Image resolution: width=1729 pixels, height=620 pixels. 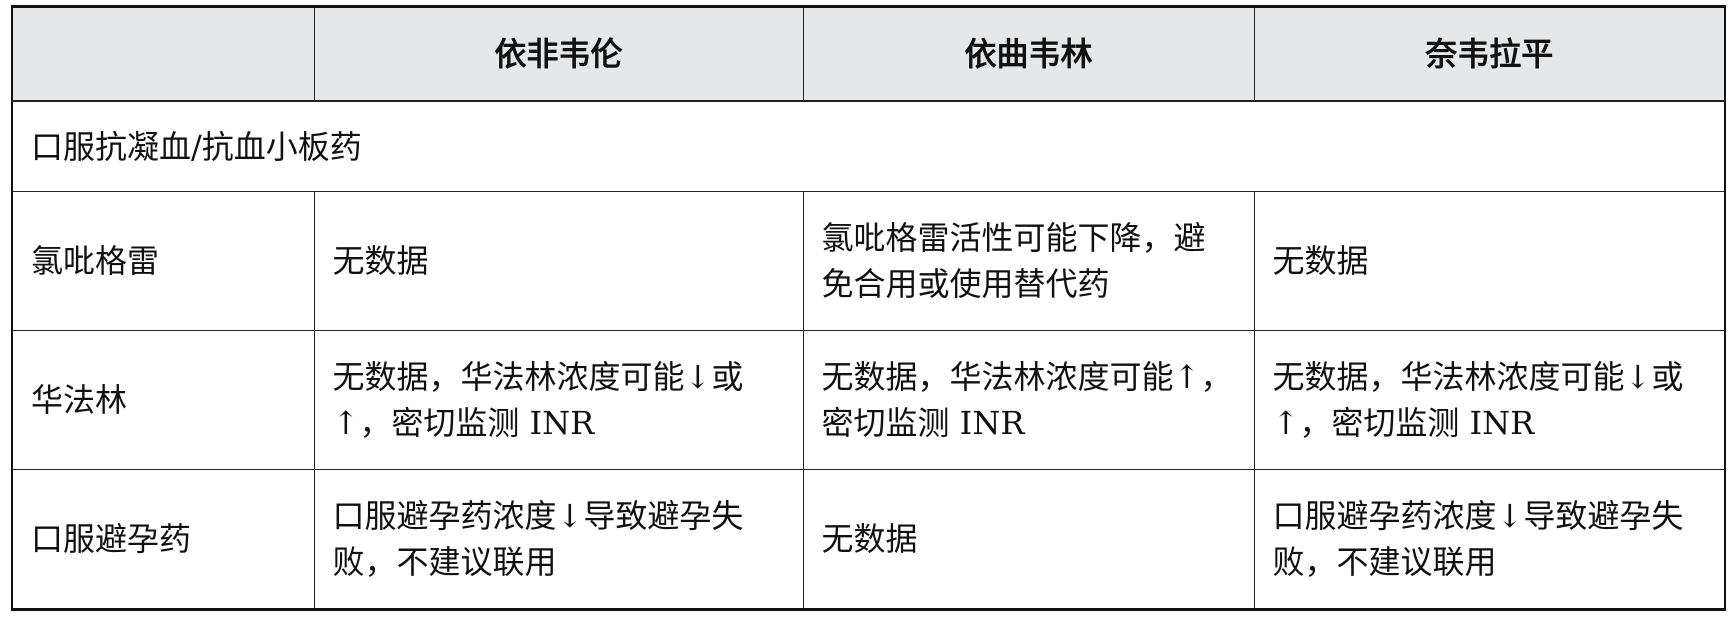 I want to click on table-cell: 无数据，华法林浓度可能↑，密切监测 INR, so click(x=1028, y=400).